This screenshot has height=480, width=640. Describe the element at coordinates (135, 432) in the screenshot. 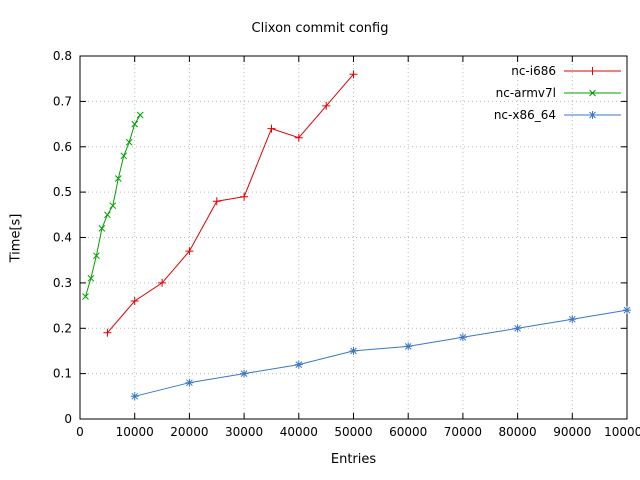

I see `x-tick-label: 10000` at that location.